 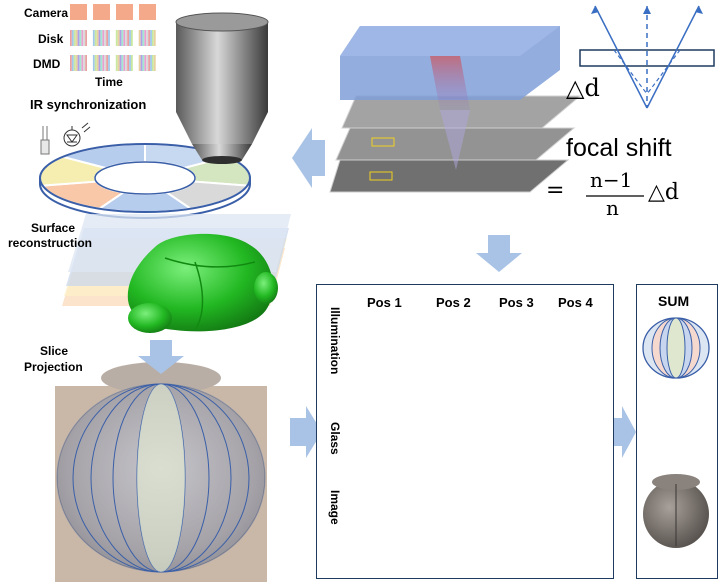 I want to click on surface-label-line1: Surface, so click(x=53, y=228).